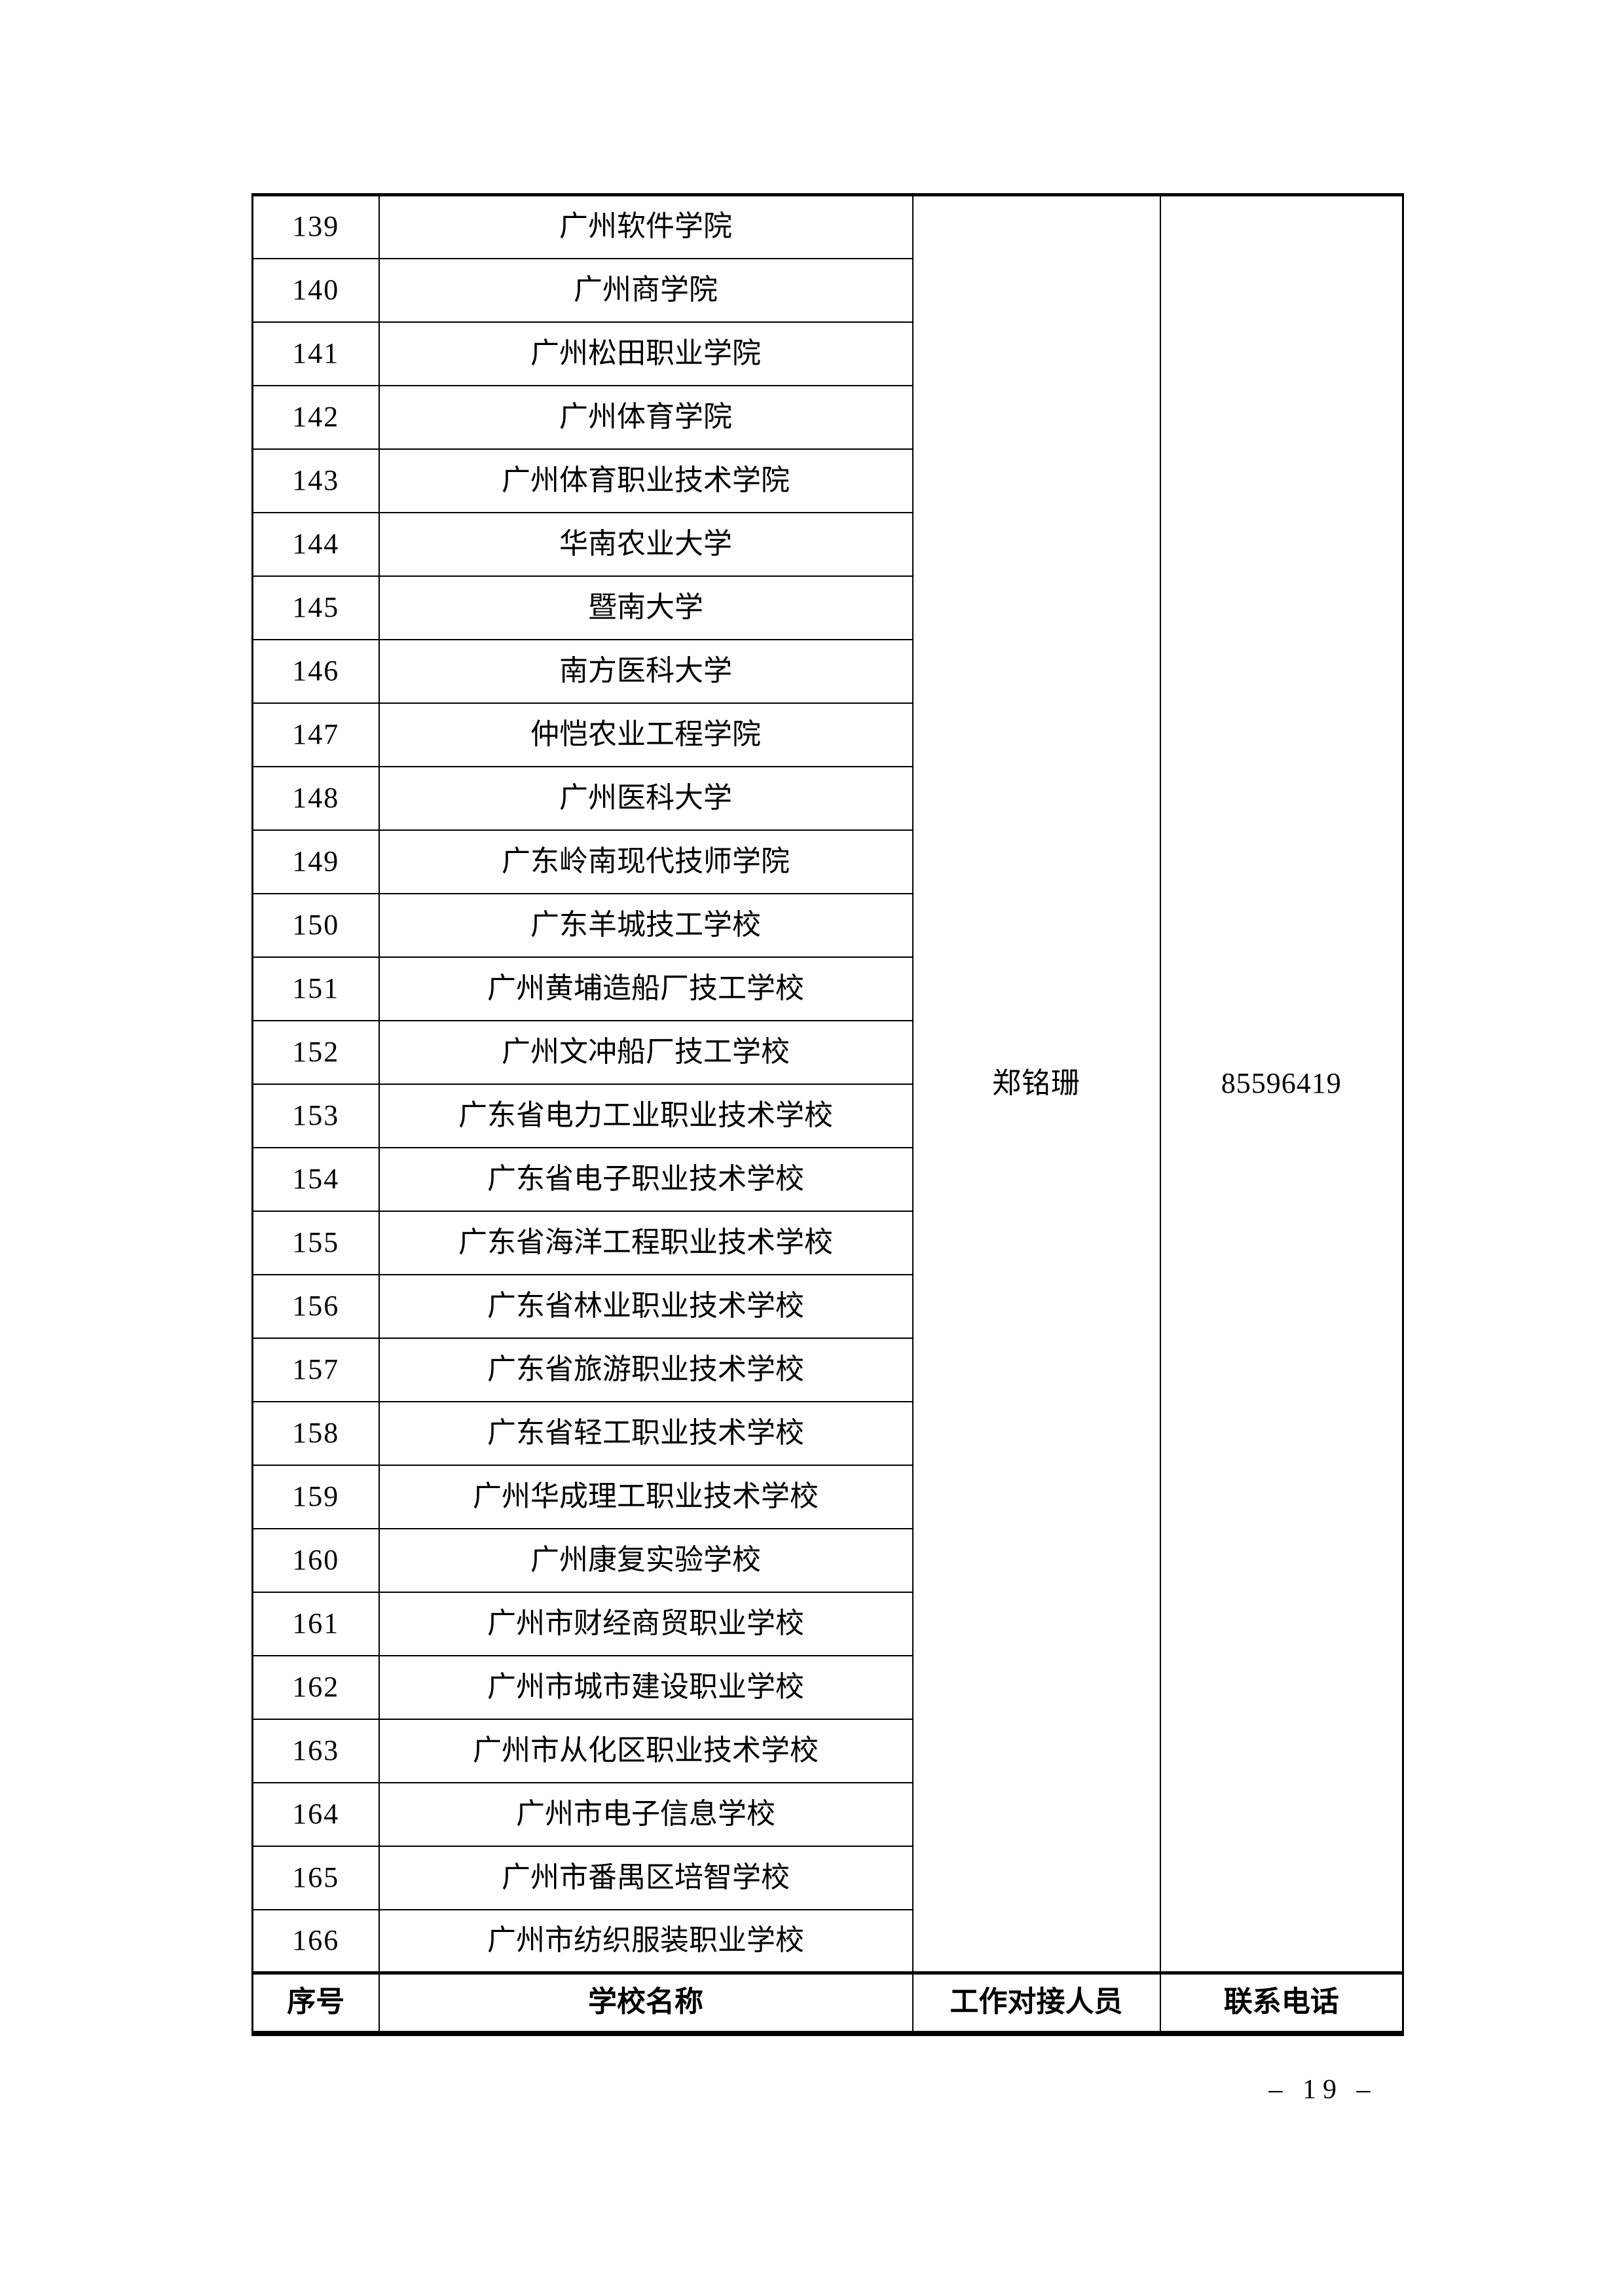 This screenshot has width=1624, height=2296. Describe the element at coordinates (315, 861) in the screenshot. I see `row-number-cell: 149` at that location.